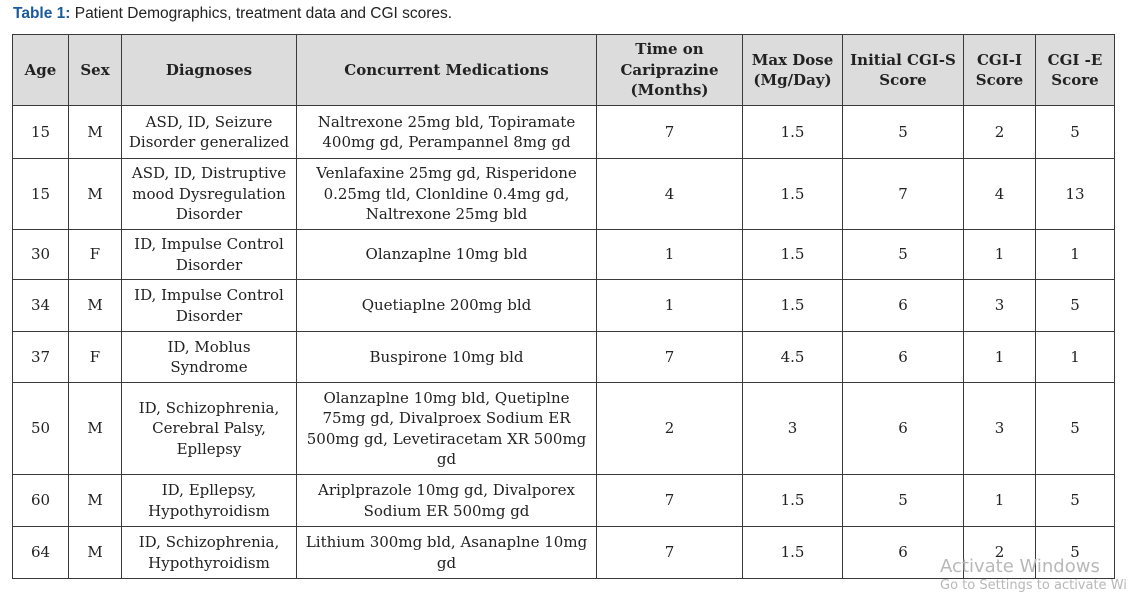 This screenshot has width=1132, height=593. What do you see at coordinates (446, 552) in the screenshot?
I see `table-cell: Lithium 300mg bld, Asanaplne 10mg gd` at bounding box center [446, 552].